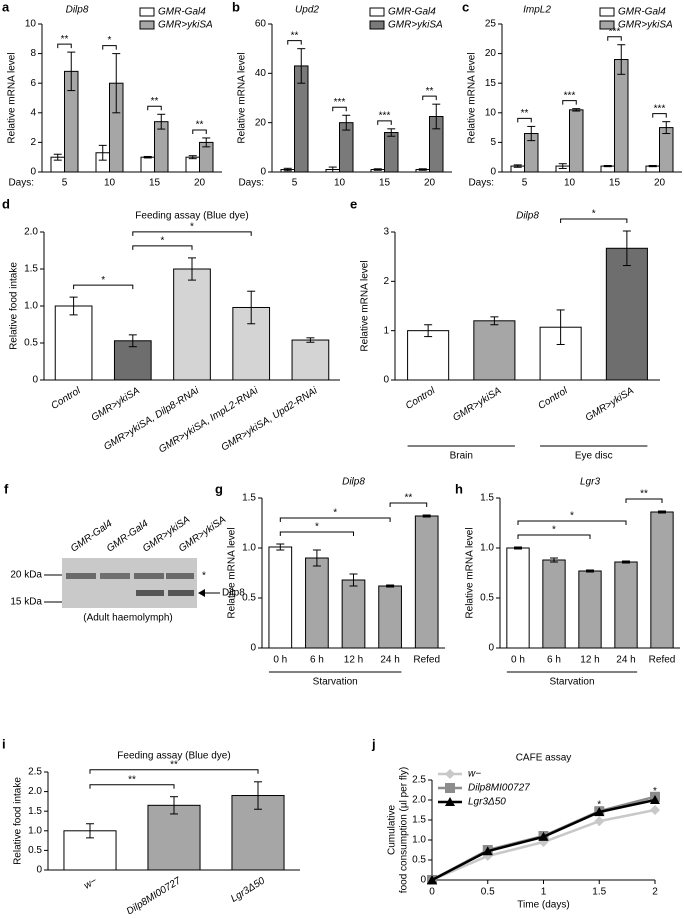  I want to click on blot-membrane, so click(129, 583).